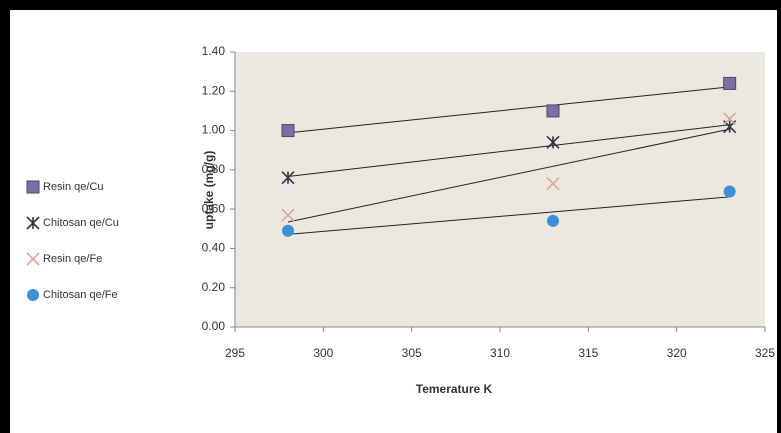 This screenshot has width=781, height=433. Describe the element at coordinates (214, 51) in the screenshot. I see `y-tick-label: 1.40` at that location.